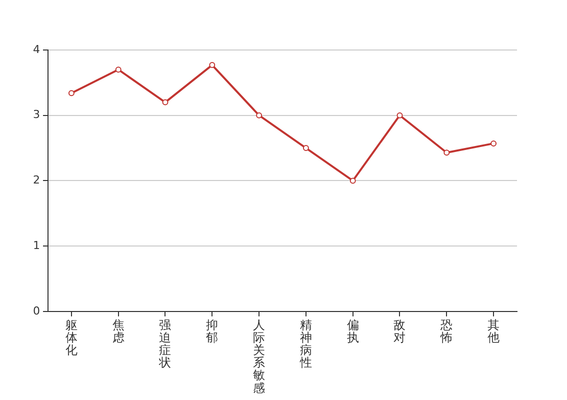  Describe the element at coordinates (36, 311) in the screenshot. I see `y-tick-label: 0` at that location.